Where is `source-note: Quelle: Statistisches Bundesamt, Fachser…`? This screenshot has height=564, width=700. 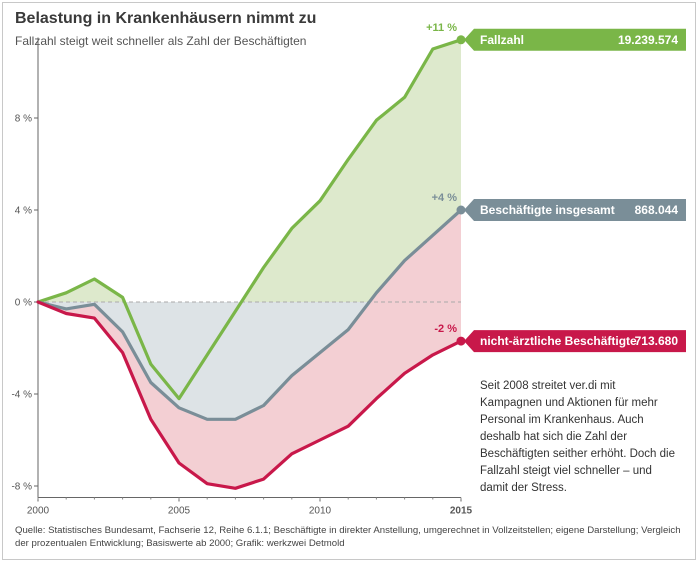 source-note: Quelle: Statistisches Bundesamt, Fachser… is located at coordinates (348, 537).